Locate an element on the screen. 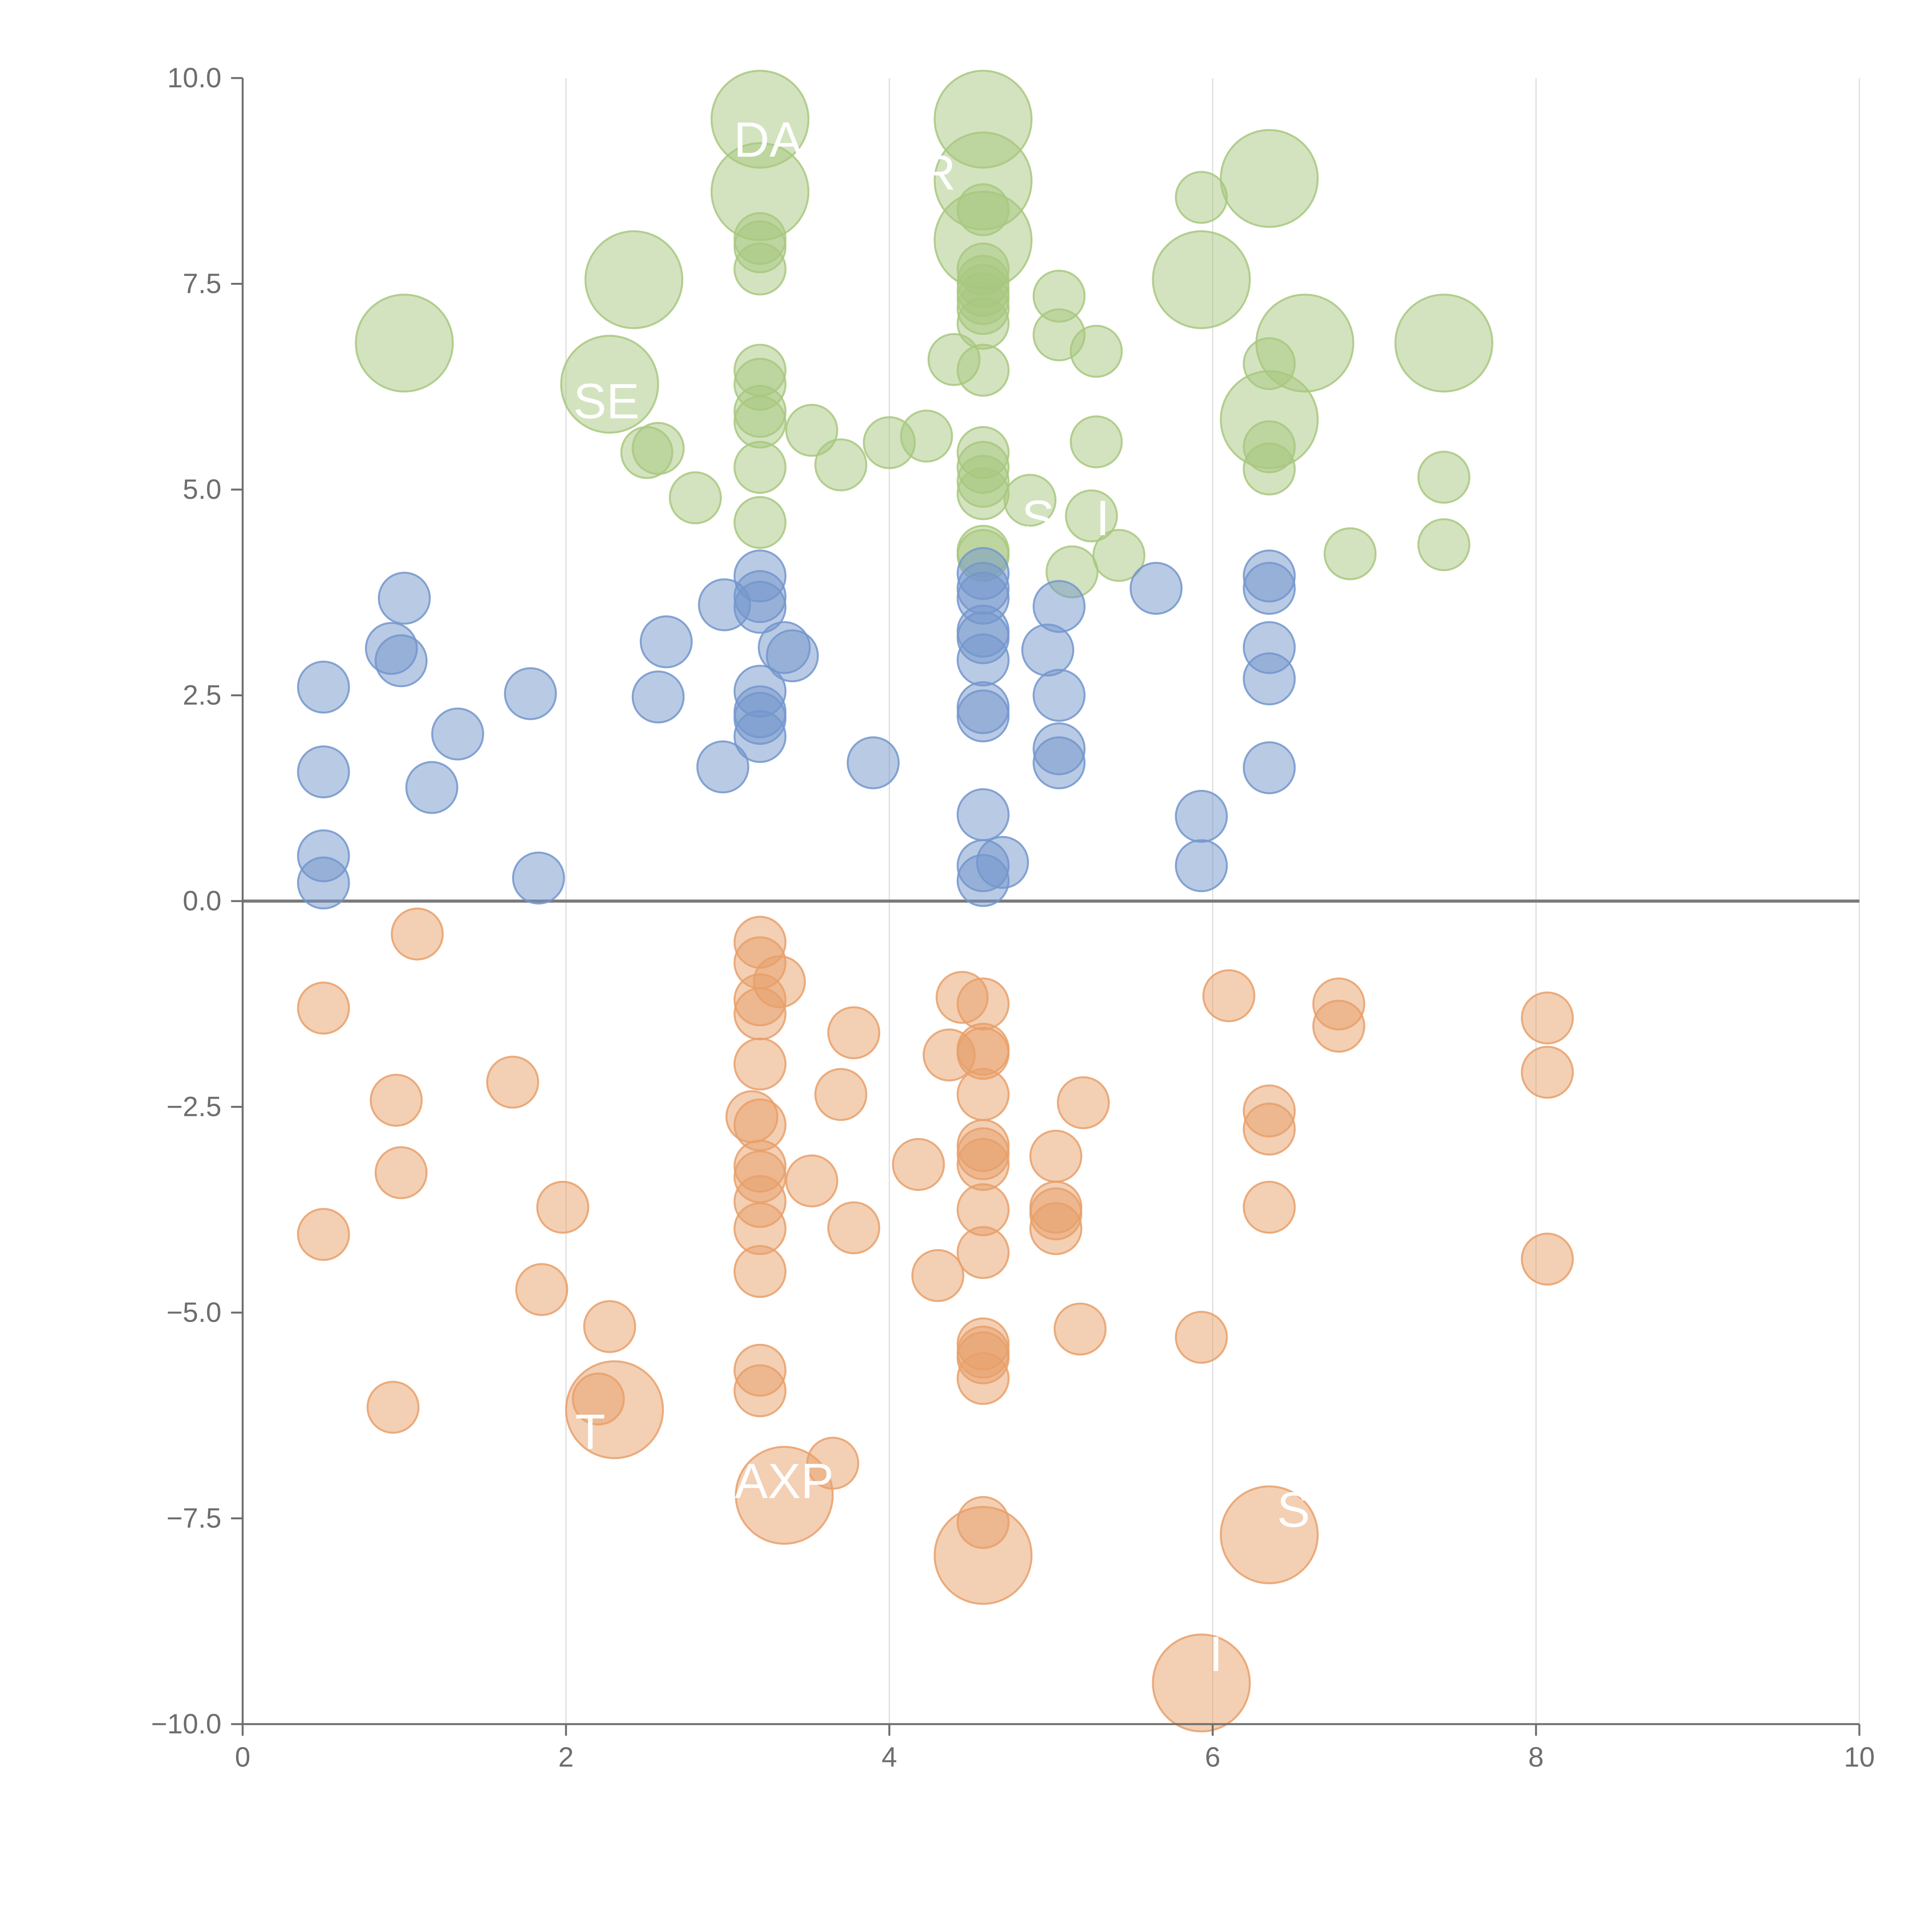 The height and width of the screenshot is (1932, 1932). y-tick-label: −7.5 is located at coordinates (194, 1518).